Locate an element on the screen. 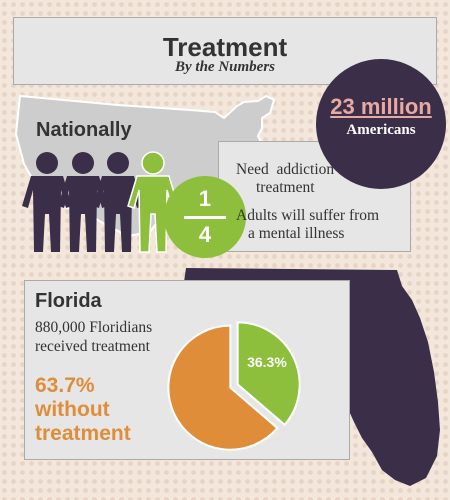 The width and height of the screenshot is (450, 500). pie-slice-untreated is located at coordinates (223, 387).